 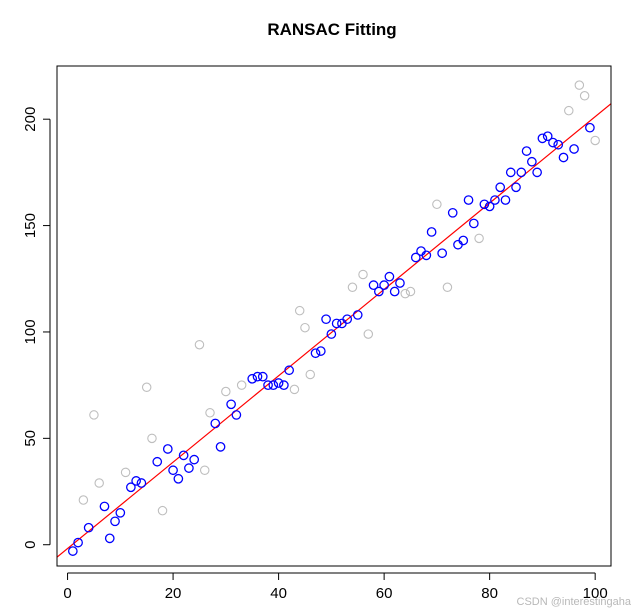 I want to click on y-tick-label: 0, so click(x=30, y=545).